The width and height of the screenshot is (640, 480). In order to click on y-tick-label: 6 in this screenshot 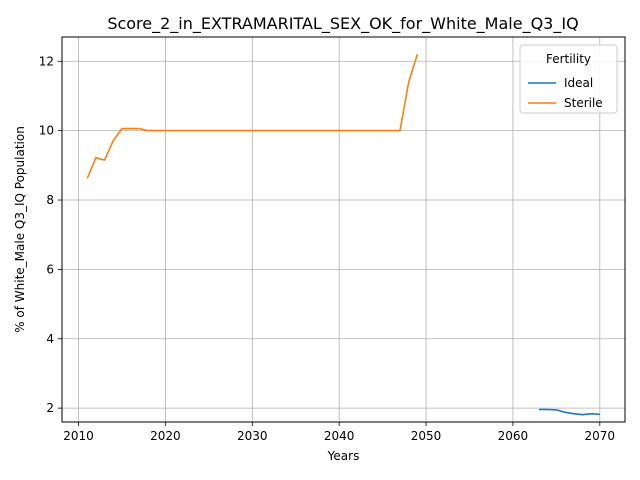, I will do `click(50, 269)`.